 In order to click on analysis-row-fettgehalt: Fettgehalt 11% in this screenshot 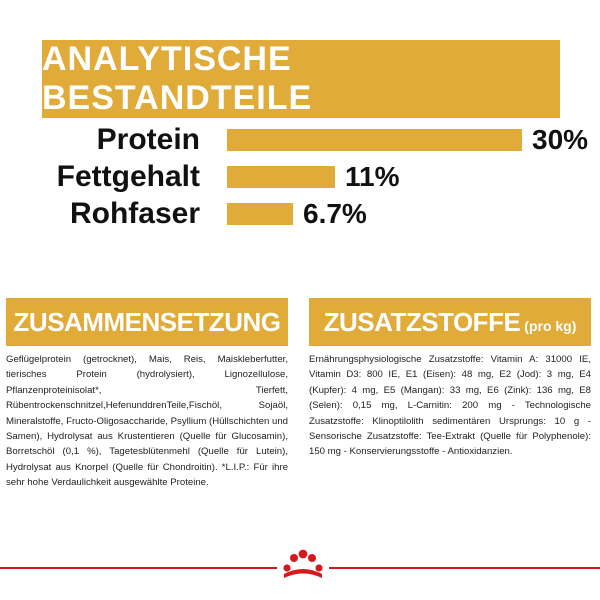, I will do `click(300, 177)`.